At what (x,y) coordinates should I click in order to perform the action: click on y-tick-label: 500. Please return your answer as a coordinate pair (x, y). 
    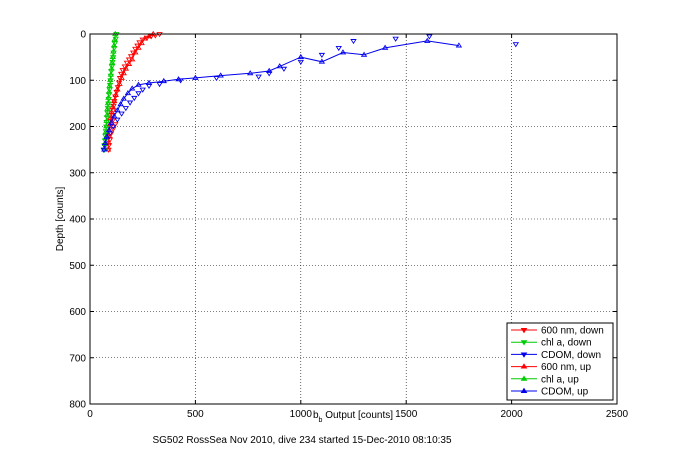
    Looking at the image, I should click on (77, 266).